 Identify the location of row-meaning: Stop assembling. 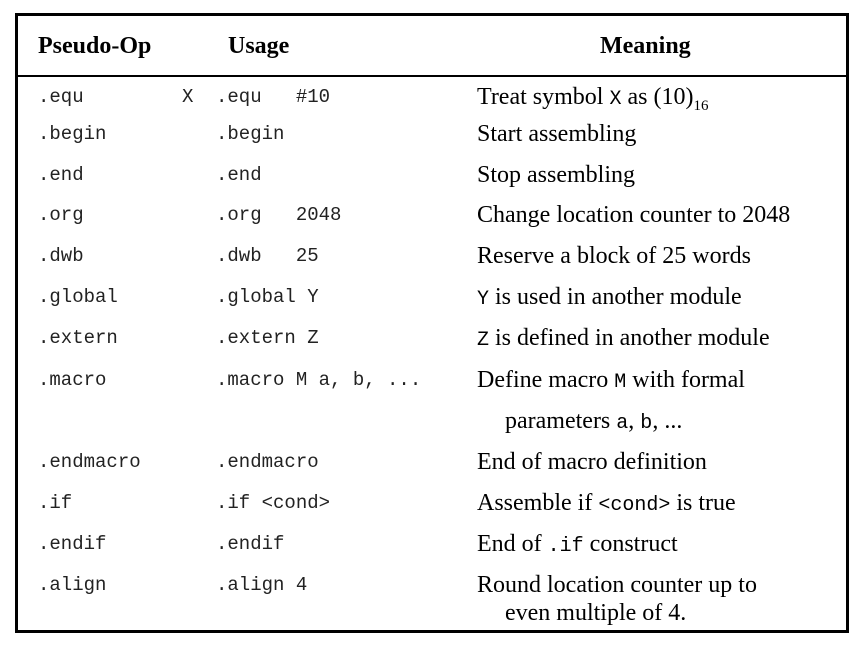
(556, 175).